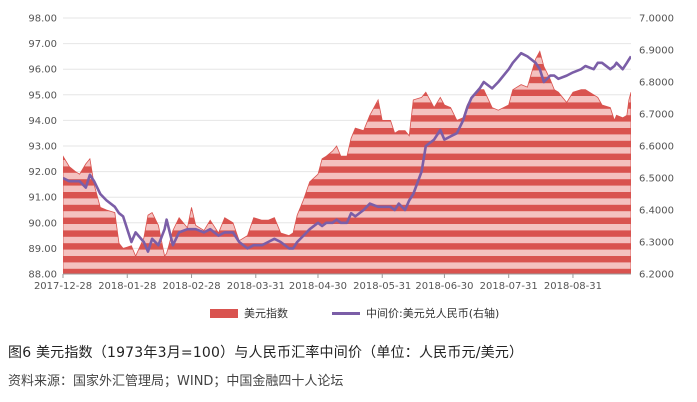 This screenshot has height=402, width=697. I want to click on right-tick-label-4: 6.6000, so click(656, 147).